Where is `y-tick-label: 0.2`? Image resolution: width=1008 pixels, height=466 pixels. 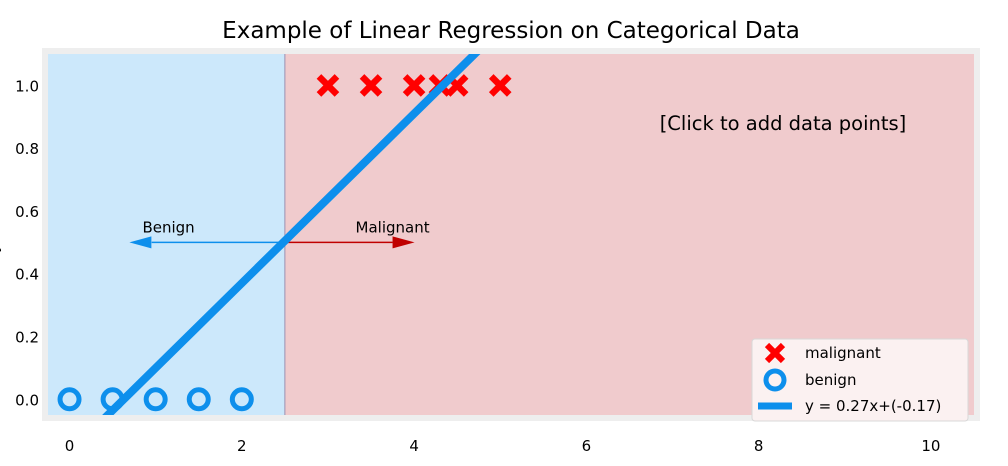 y-tick-label: 0.2 is located at coordinates (27, 338).